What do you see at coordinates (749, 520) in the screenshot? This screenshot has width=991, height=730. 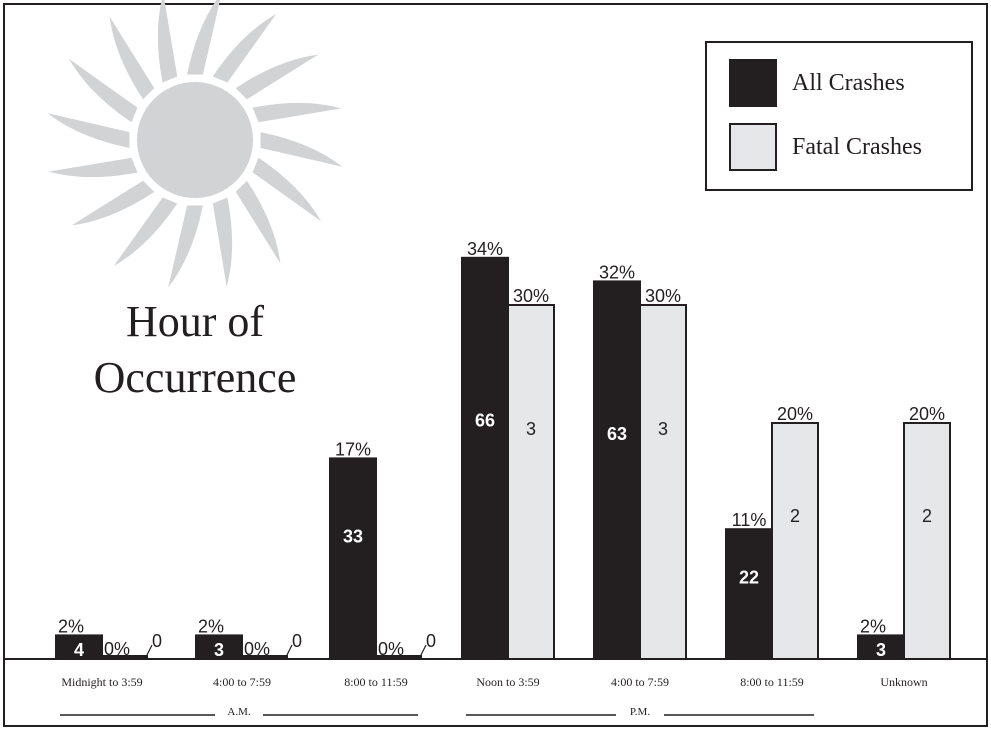 I see `percent-label-all-crashes: 11%` at bounding box center [749, 520].